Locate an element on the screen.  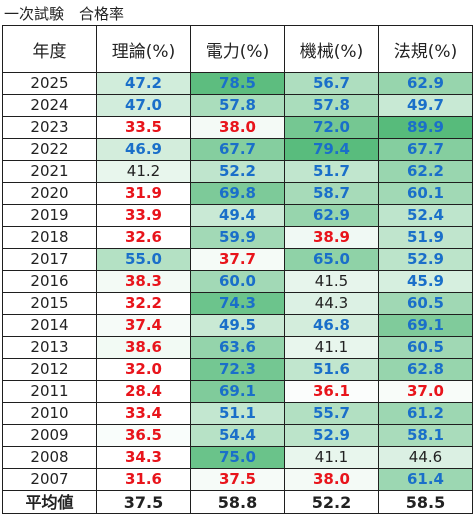
year-cell: 2013 is located at coordinates (49, 347).